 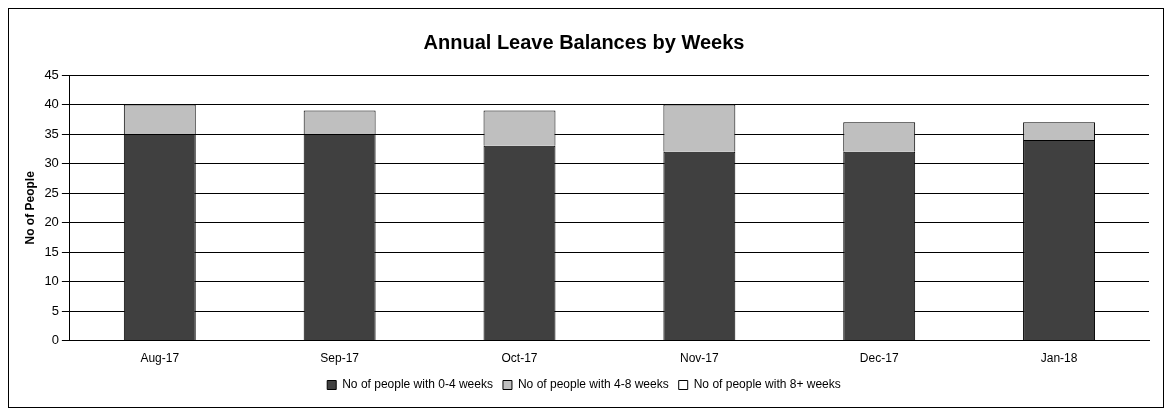 What do you see at coordinates (51, 281) in the screenshot?
I see `y-tick-label: 10` at bounding box center [51, 281].